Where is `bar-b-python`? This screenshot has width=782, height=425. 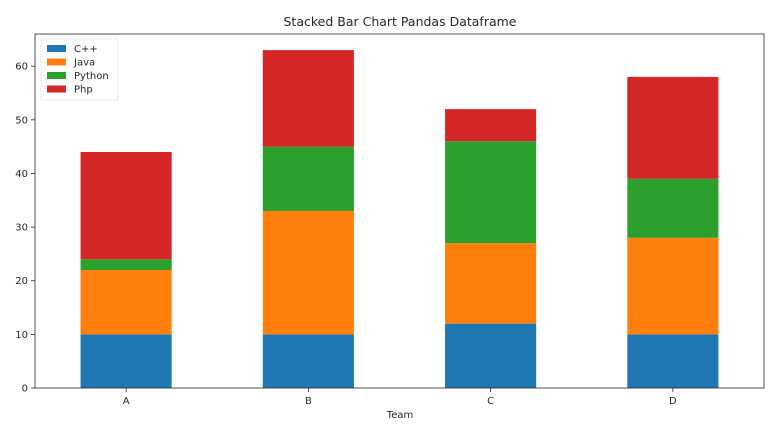
bar-b-python is located at coordinates (308, 178).